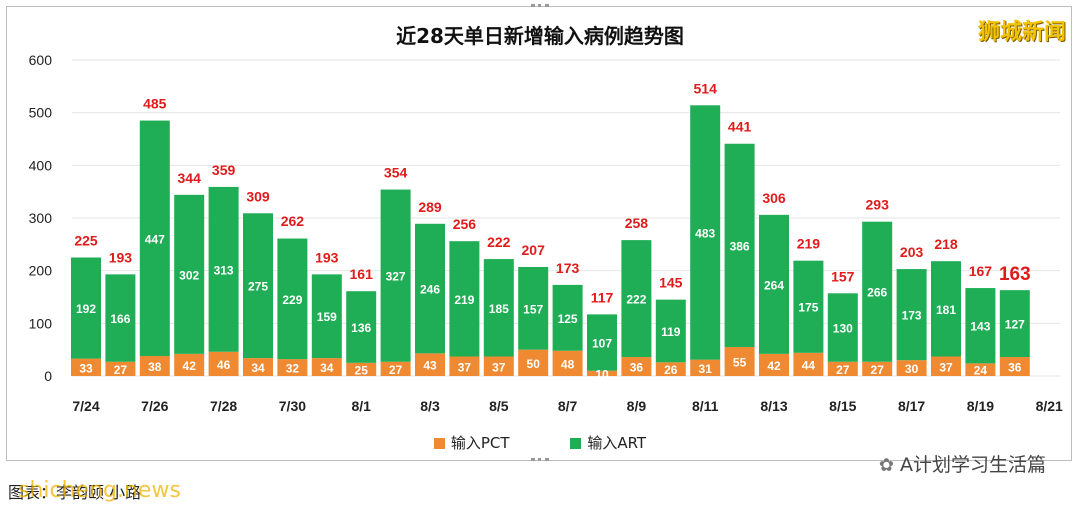  I want to click on y-tick-label: 300, so click(41, 218).